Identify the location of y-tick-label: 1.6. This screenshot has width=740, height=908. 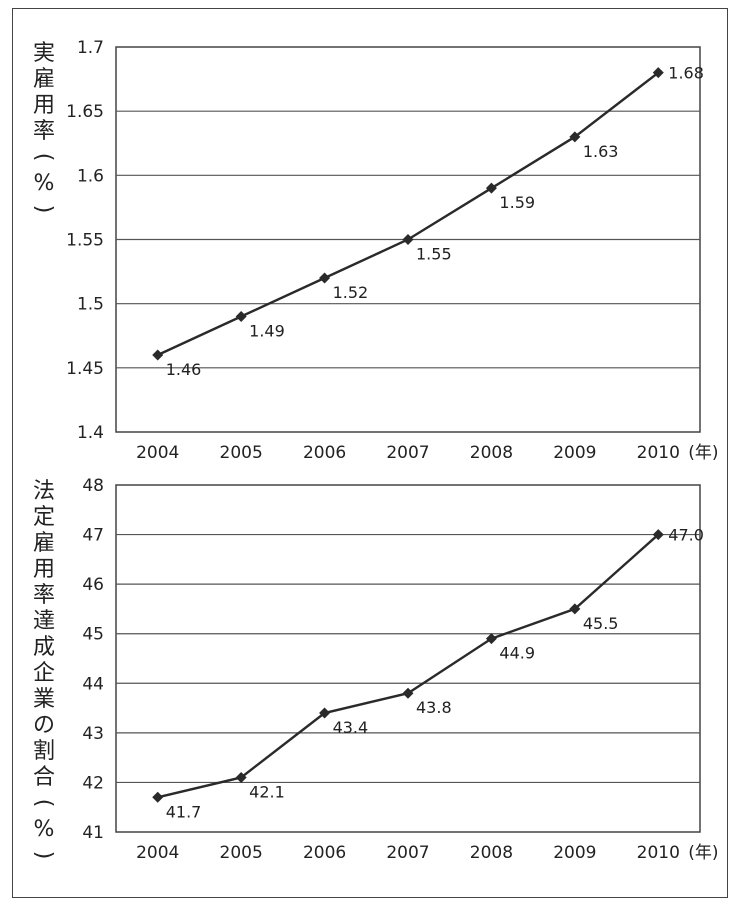
(90, 176).